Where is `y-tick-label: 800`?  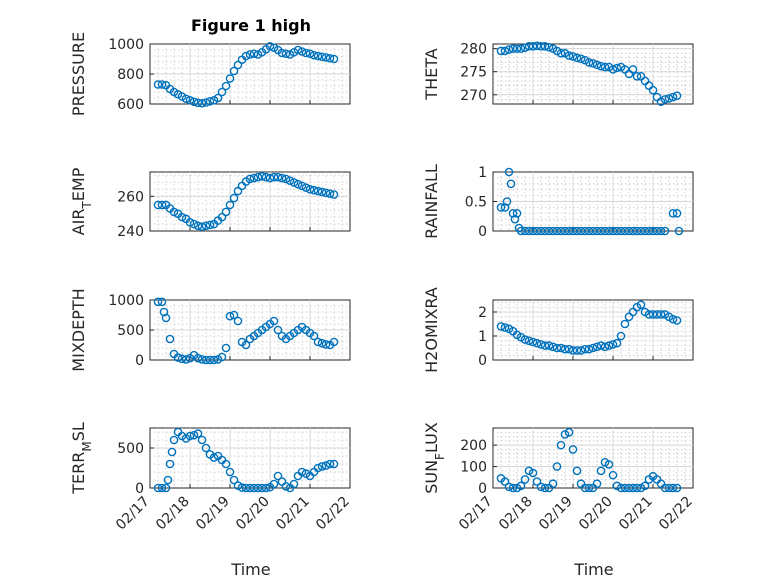 y-tick-label: 800 is located at coordinates (130, 75).